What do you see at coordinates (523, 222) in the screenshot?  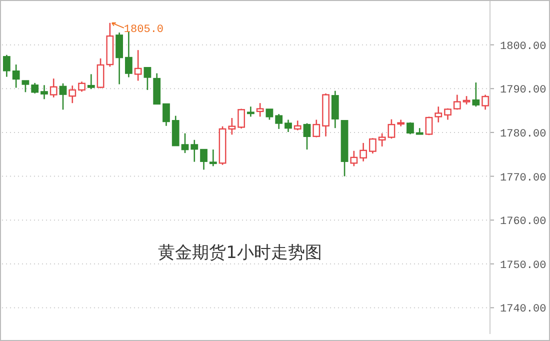 I see `y-tick-label: 1760.00` at bounding box center [523, 222].